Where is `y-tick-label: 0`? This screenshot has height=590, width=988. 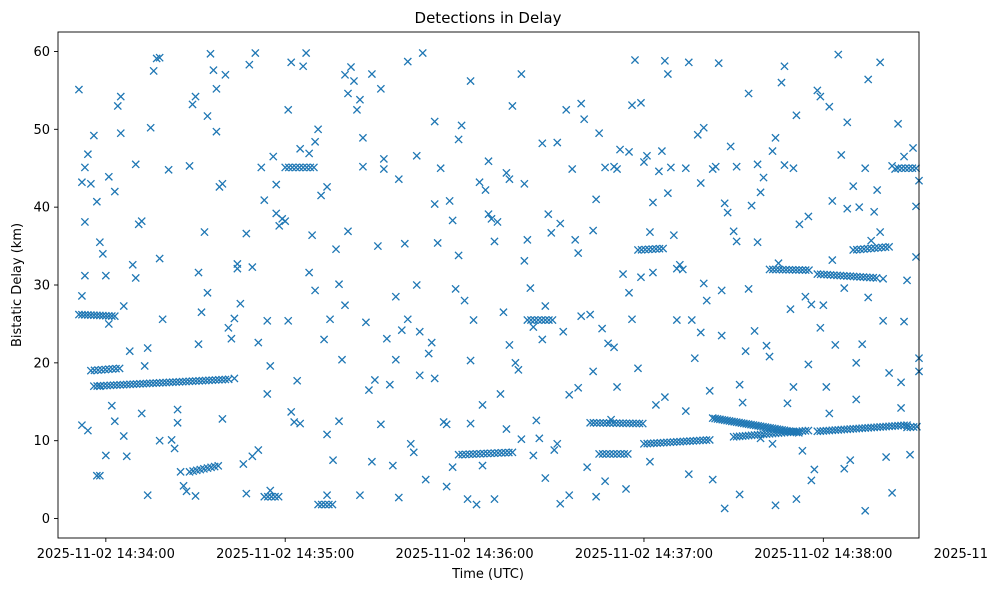
y-tick-label: 0 is located at coordinates (46, 519).